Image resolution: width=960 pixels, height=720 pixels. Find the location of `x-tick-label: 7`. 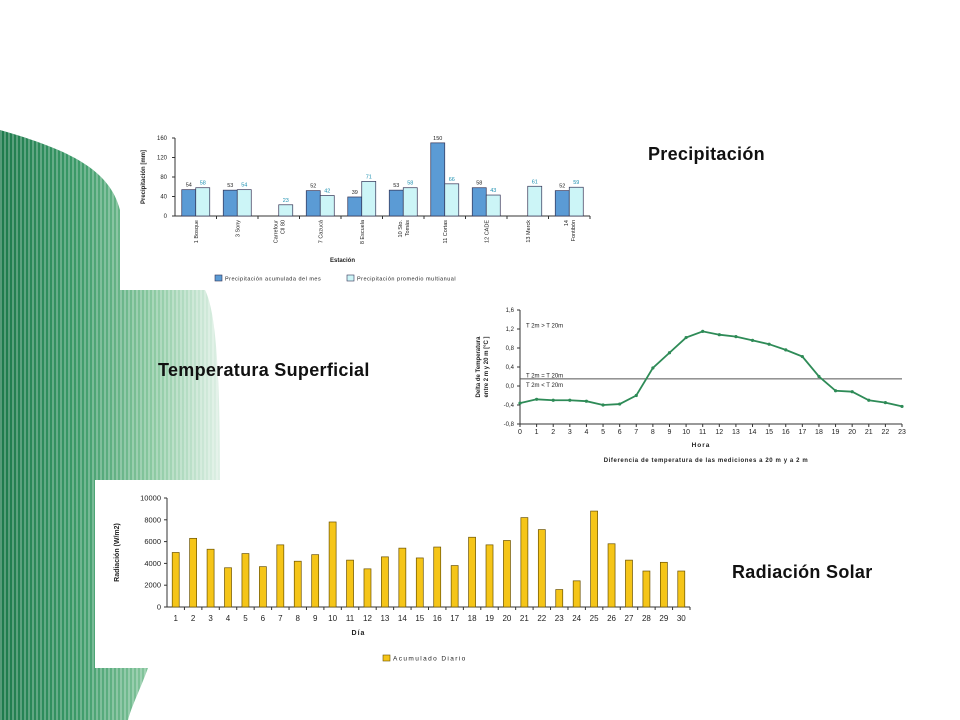

x-tick-label: 7 is located at coordinates (636, 432).